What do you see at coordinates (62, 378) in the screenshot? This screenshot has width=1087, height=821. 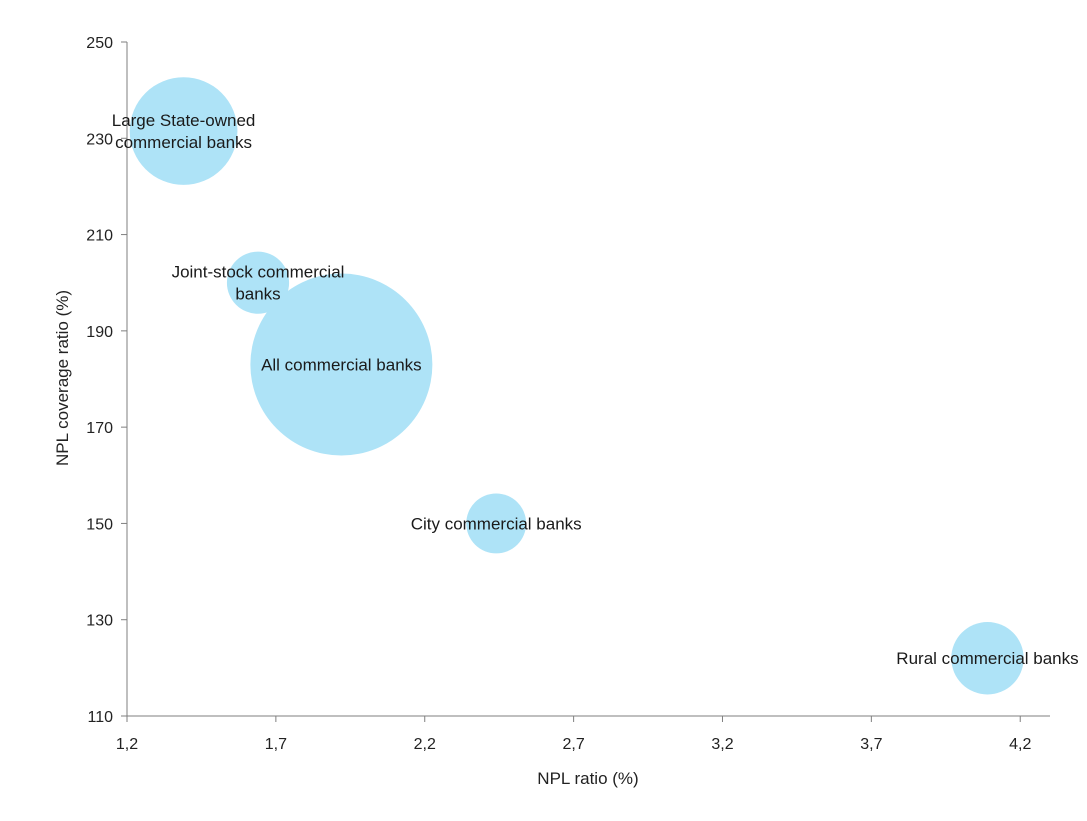 I see `y-axis-title: NPL coverage ratio (%)` at bounding box center [62, 378].